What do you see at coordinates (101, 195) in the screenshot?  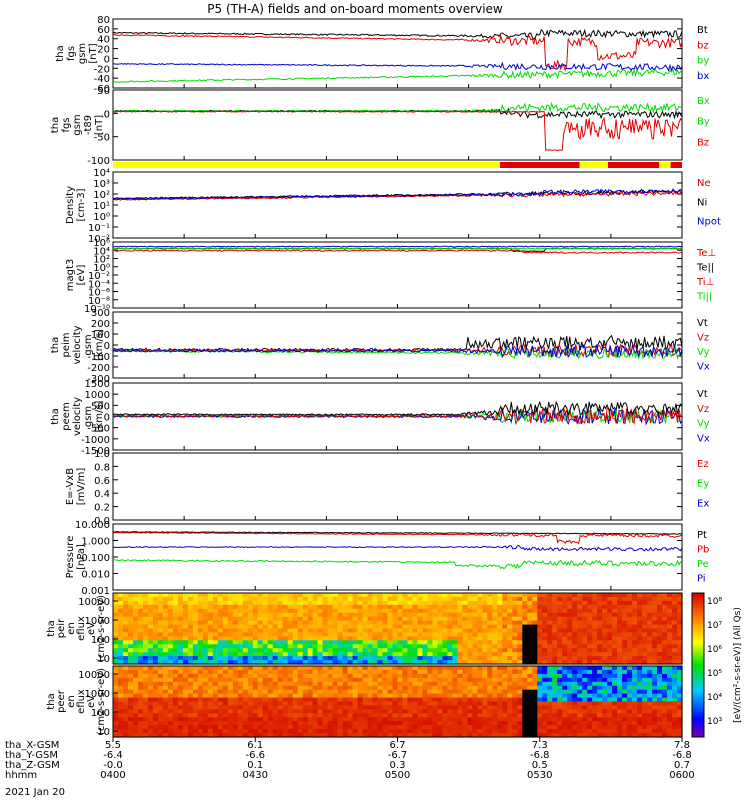 I see `y-tick-label: 10²` at bounding box center [101, 195].